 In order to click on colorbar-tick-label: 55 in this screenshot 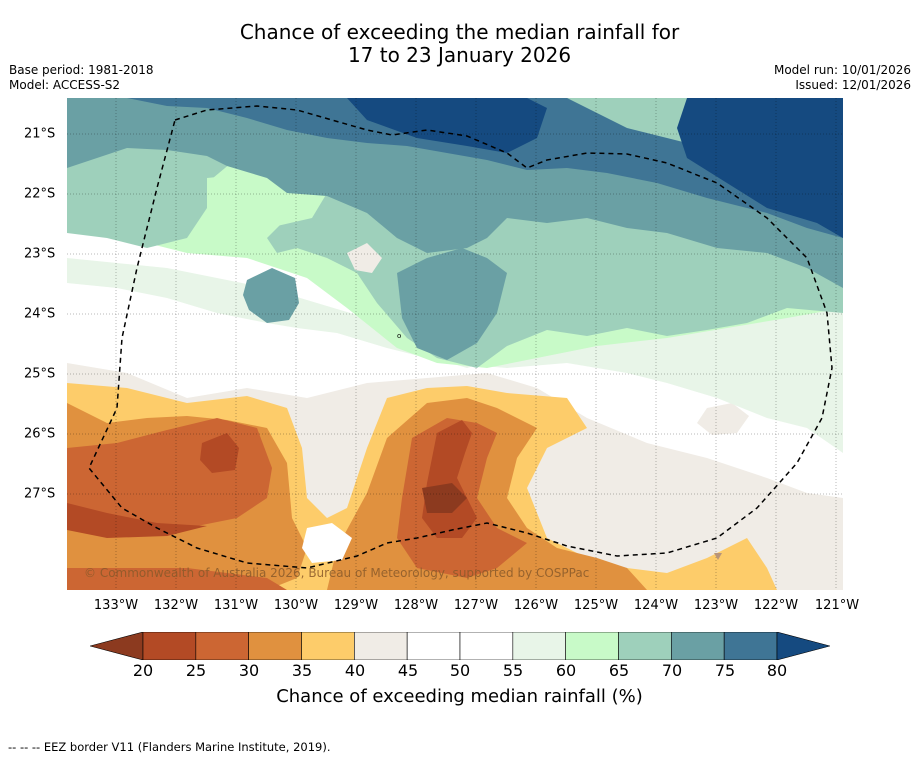, I will do `click(513, 670)`.